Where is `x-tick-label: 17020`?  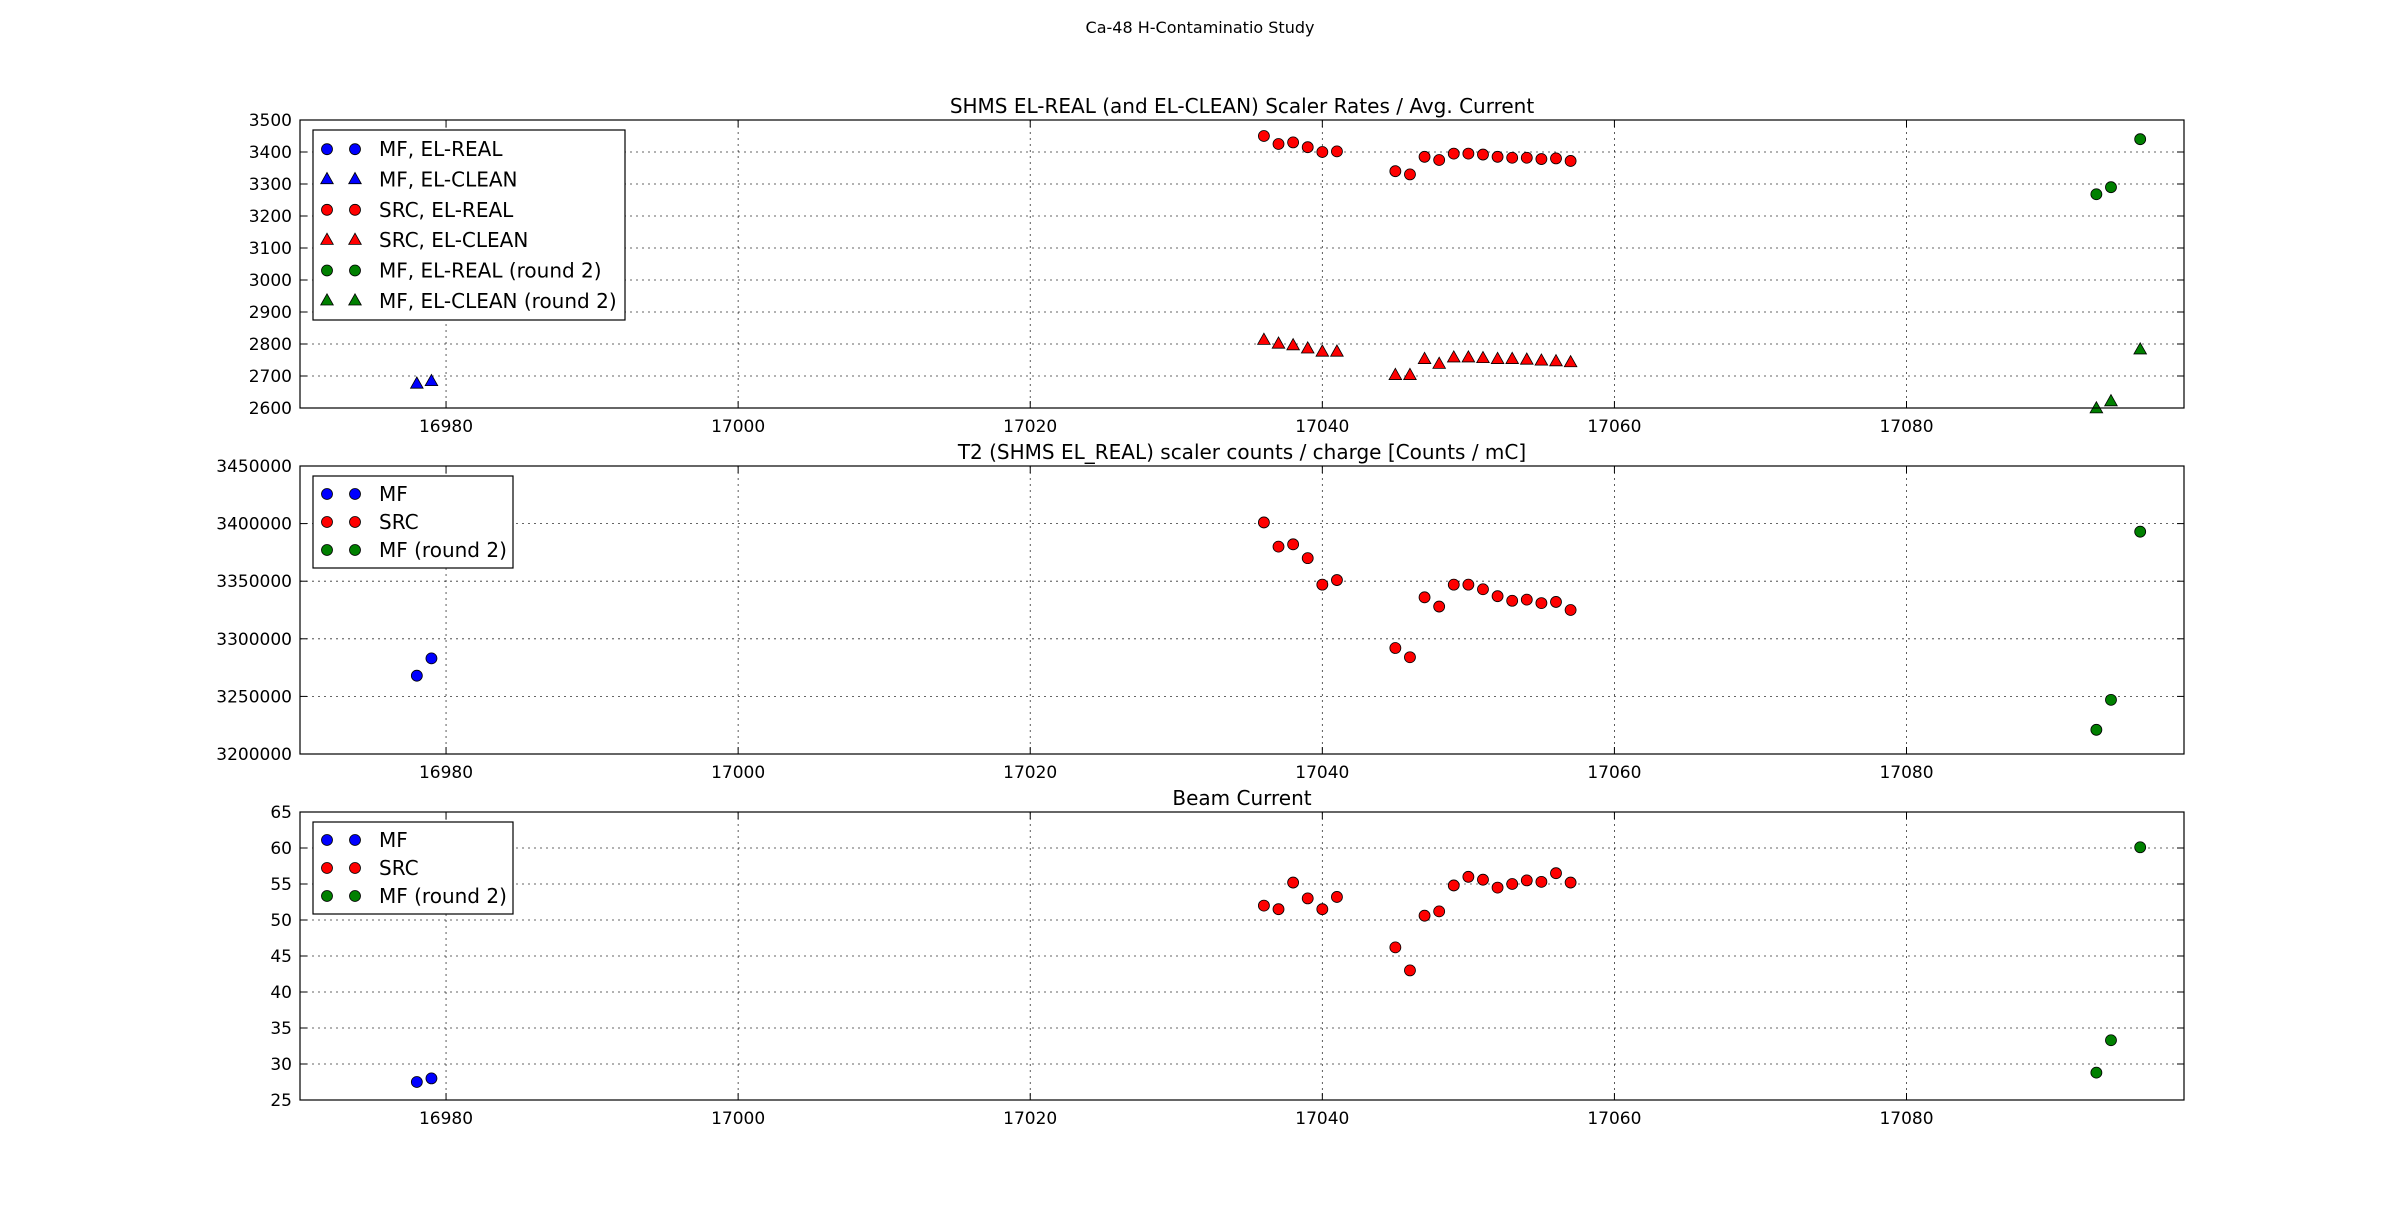
x-tick-label: 17020 is located at coordinates (1030, 1119).